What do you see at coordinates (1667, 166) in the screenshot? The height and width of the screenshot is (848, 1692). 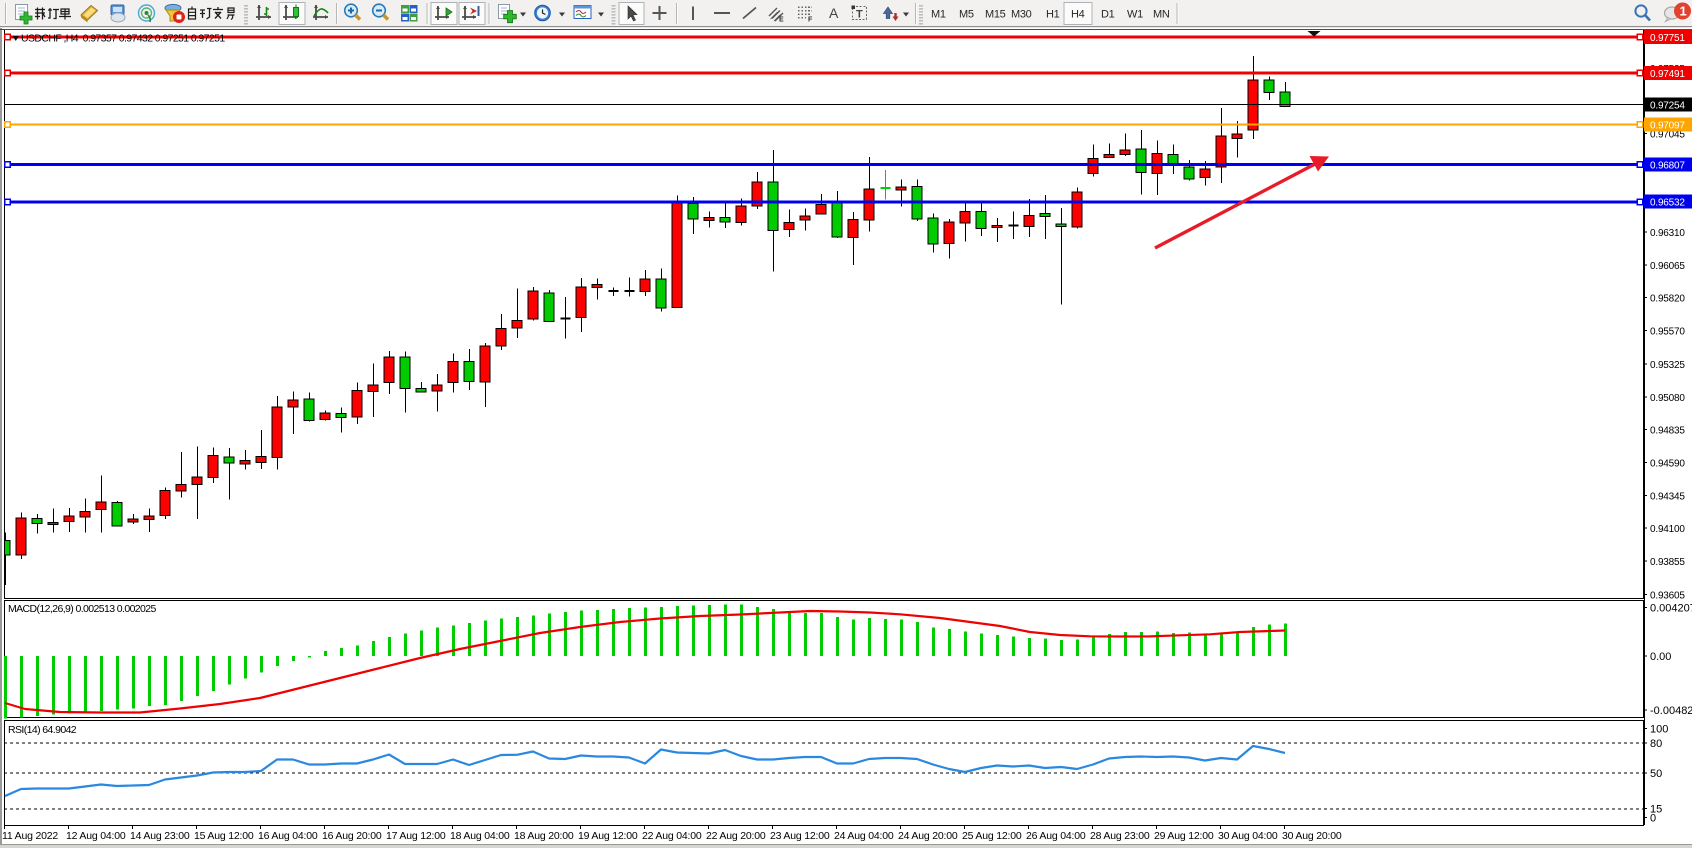 I see `svg-text: 0.96807` at bounding box center [1667, 166].